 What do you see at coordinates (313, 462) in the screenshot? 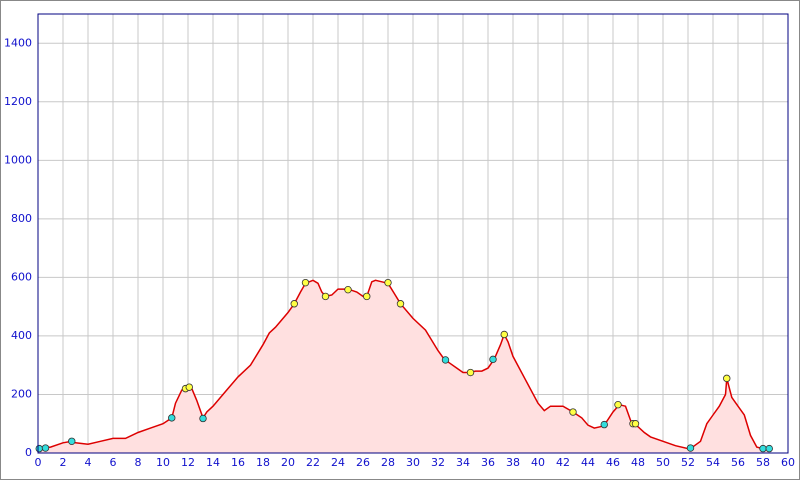
I see `x-tick-label: 22` at bounding box center [313, 462].